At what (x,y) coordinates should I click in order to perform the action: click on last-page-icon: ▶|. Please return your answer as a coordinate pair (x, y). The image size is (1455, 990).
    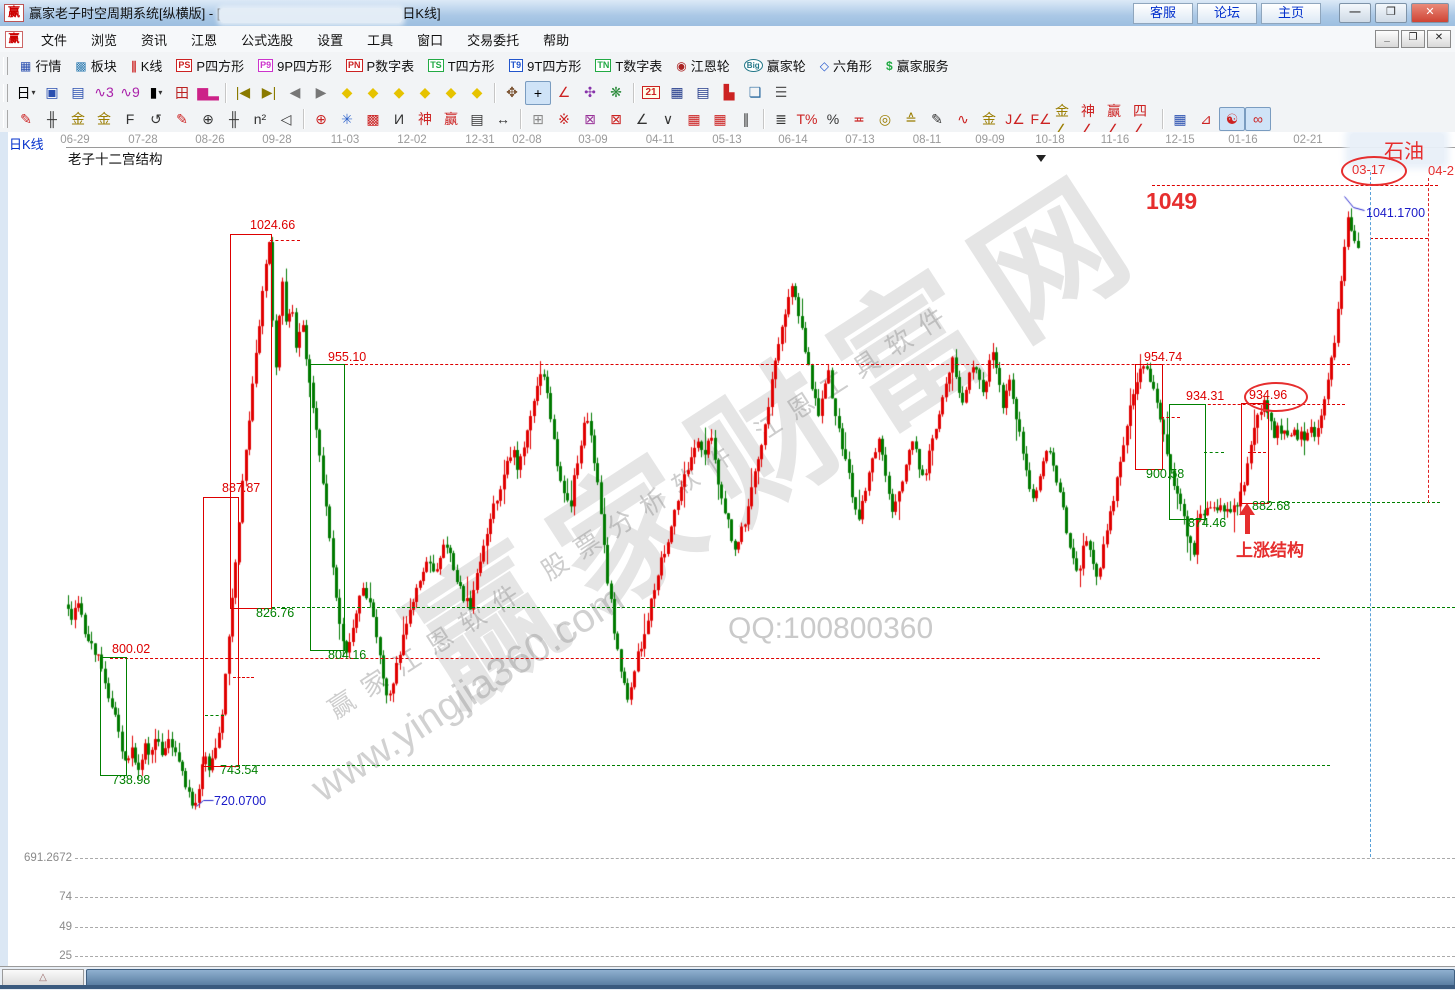
    Looking at the image, I should click on (269, 93).